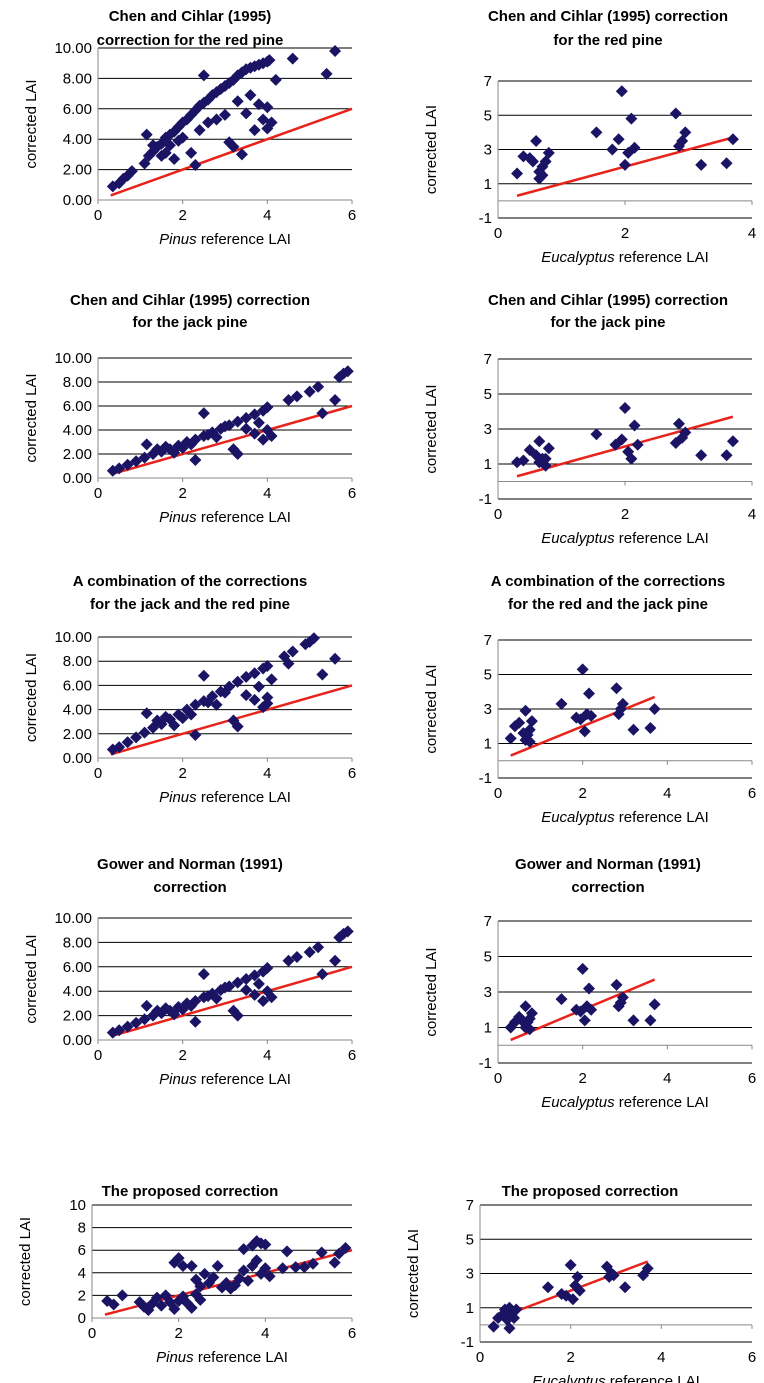  What do you see at coordinates (488, 394) in the screenshot?
I see `y-tick-label: 5` at bounding box center [488, 394].